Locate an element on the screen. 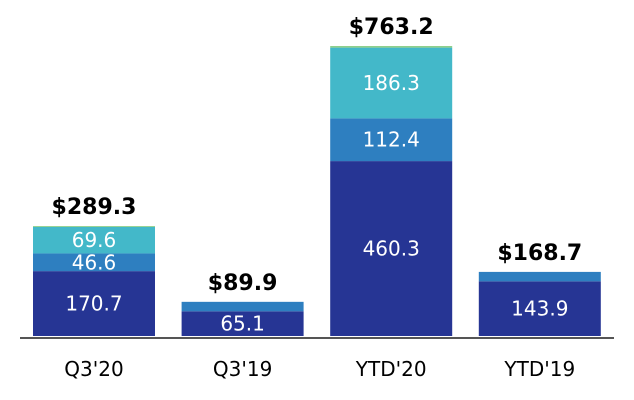  data-label: 65.1 is located at coordinates (242, 324).